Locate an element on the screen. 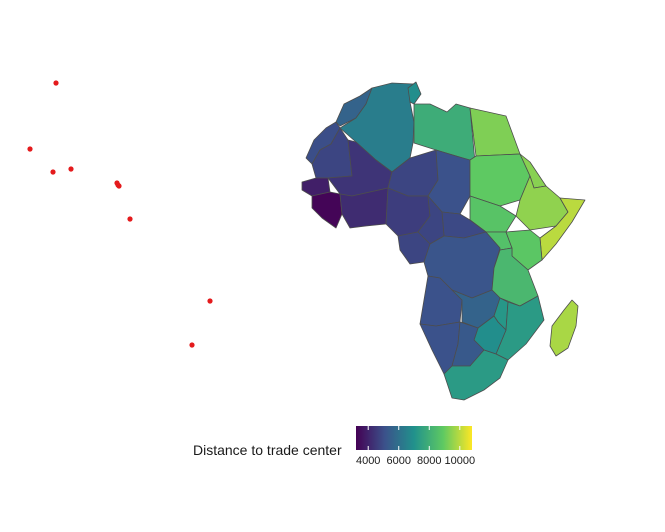 This screenshot has height=532, width=665. region-madagascar is located at coordinates (564, 328).